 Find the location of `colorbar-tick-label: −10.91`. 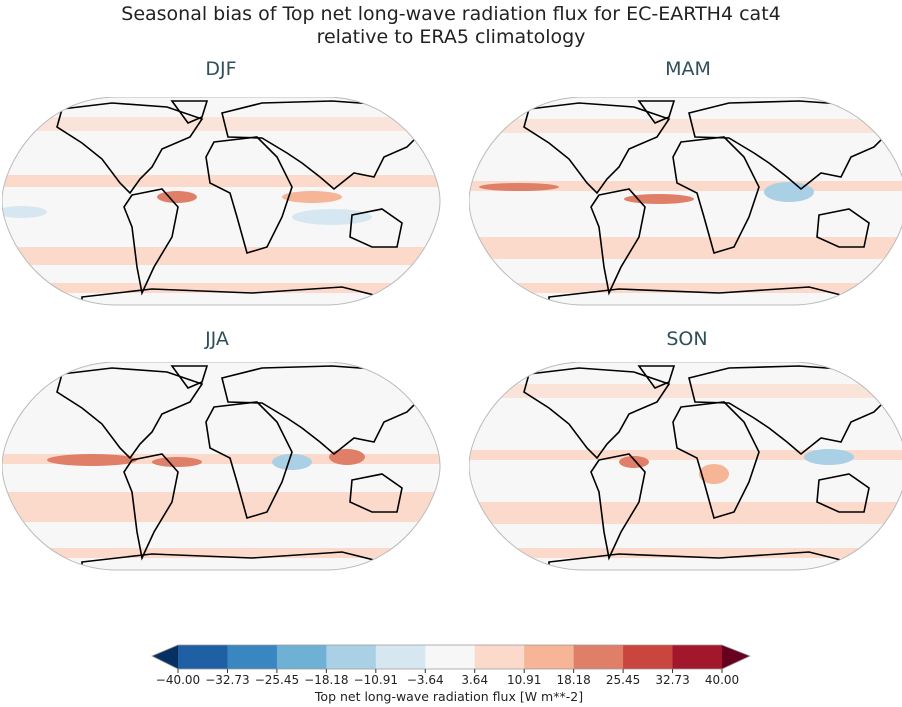

colorbar-tick-label: −10.91 is located at coordinates (376, 680).